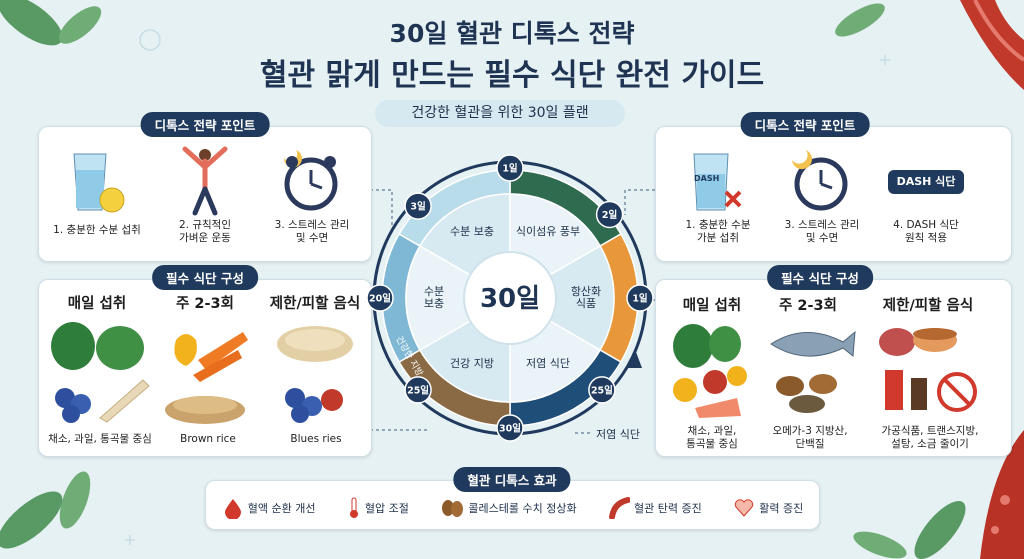 The image size is (1024, 559). What do you see at coordinates (510, 299) in the screenshot?
I see `center-label: 30일` at bounding box center [510, 299].